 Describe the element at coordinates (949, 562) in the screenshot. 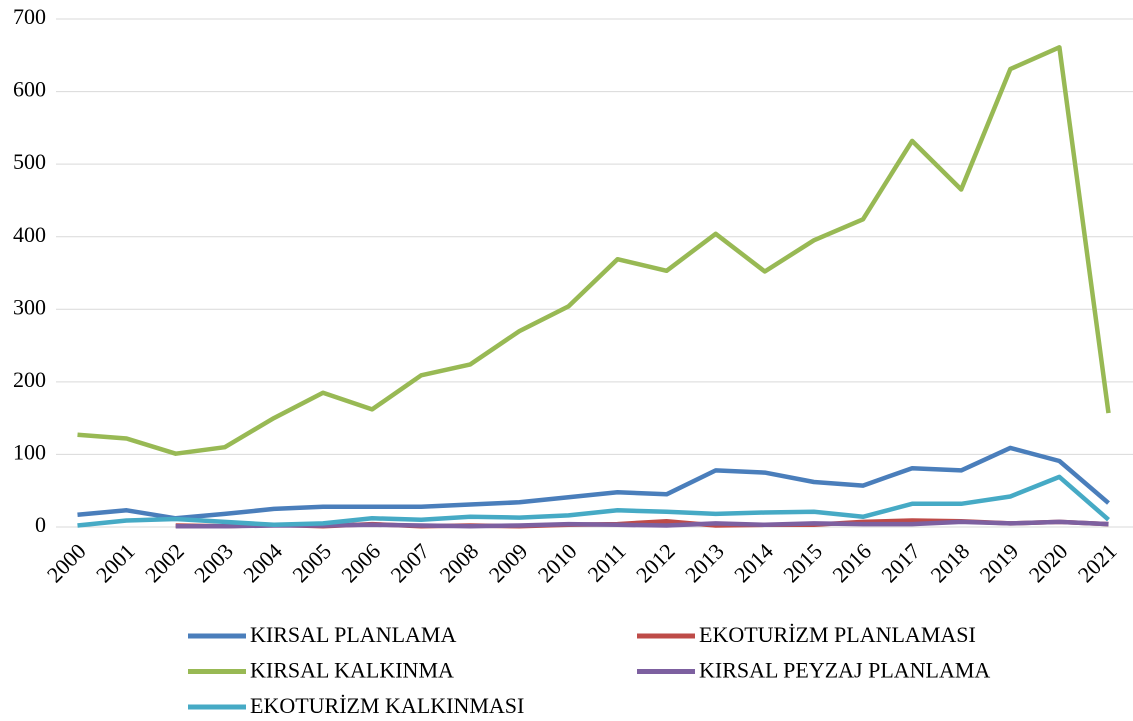

I see `x-tick-label: 2018` at that location.